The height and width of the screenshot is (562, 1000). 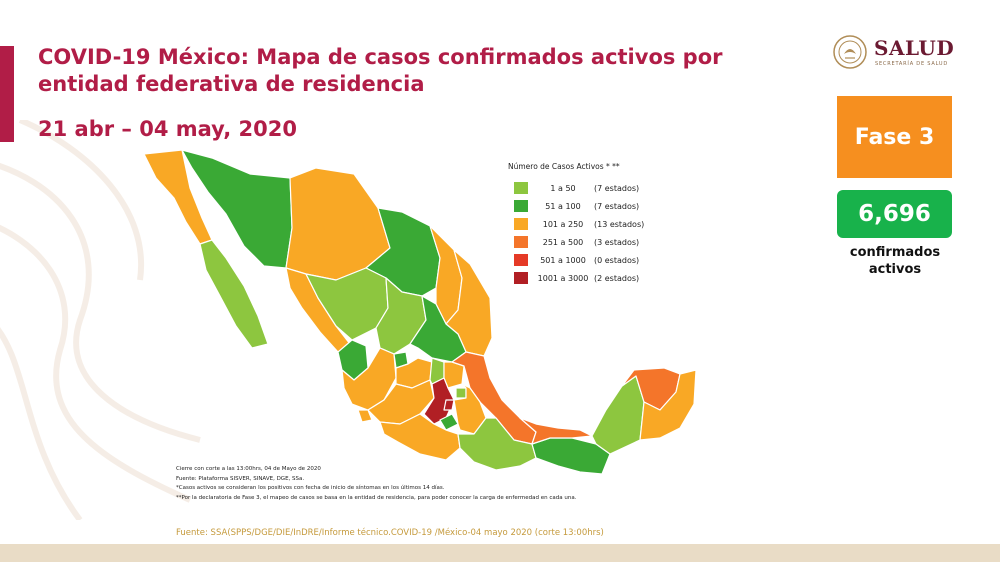 I want to click on salud-logo: SALUD SECRETARÍA DE SALUD, so click(x=897, y=54).